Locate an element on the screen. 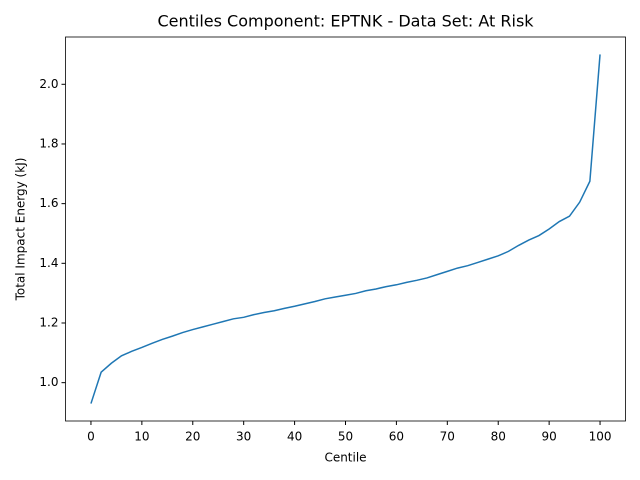  x-tick-label: 90 is located at coordinates (548, 437).